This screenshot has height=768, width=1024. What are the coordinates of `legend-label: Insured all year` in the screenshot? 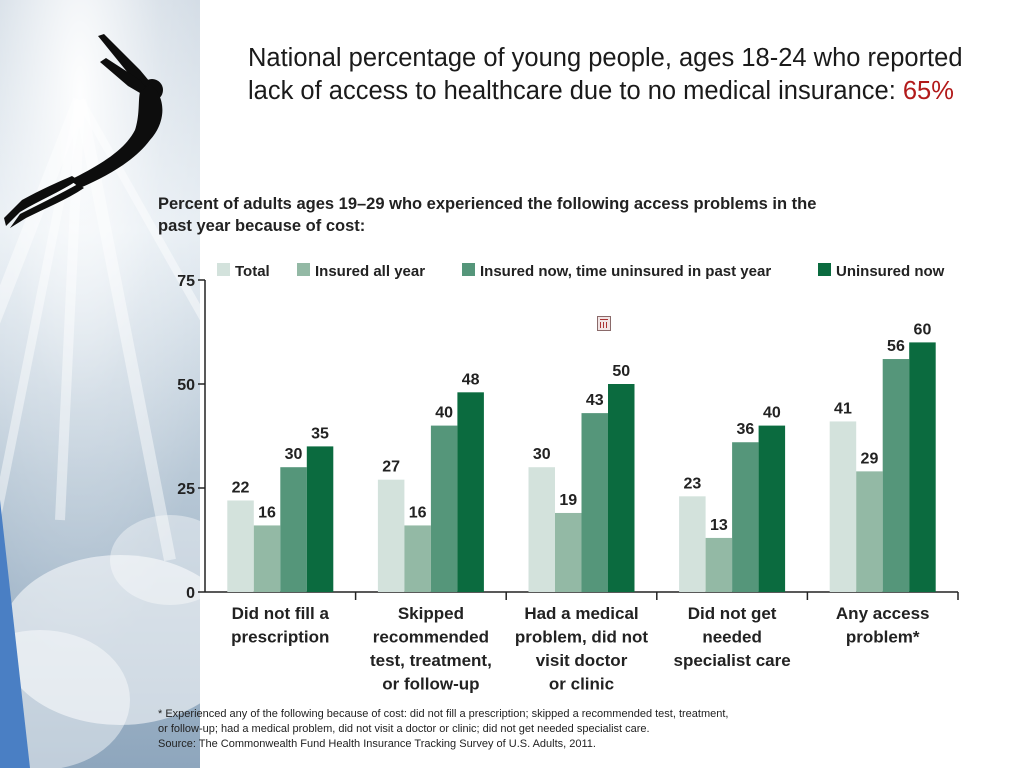 It's located at (370, 271).